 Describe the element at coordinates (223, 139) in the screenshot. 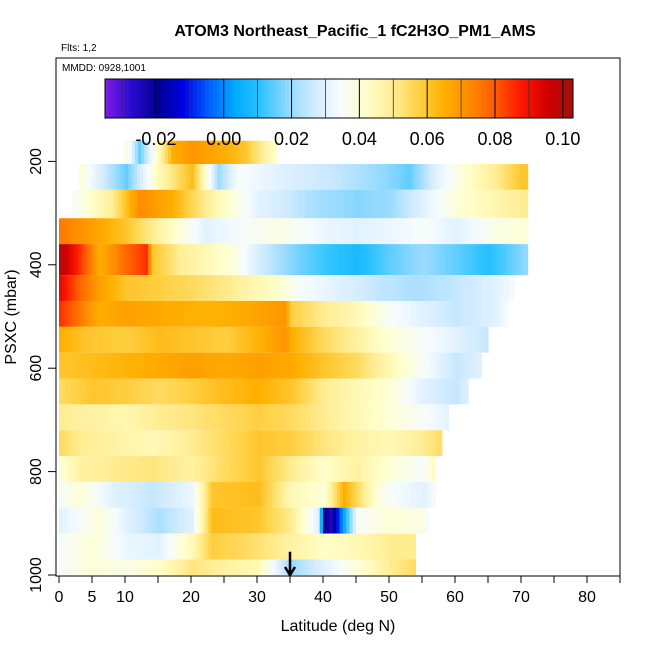

I see `colorbar-tick-label: 0.00` at that location.